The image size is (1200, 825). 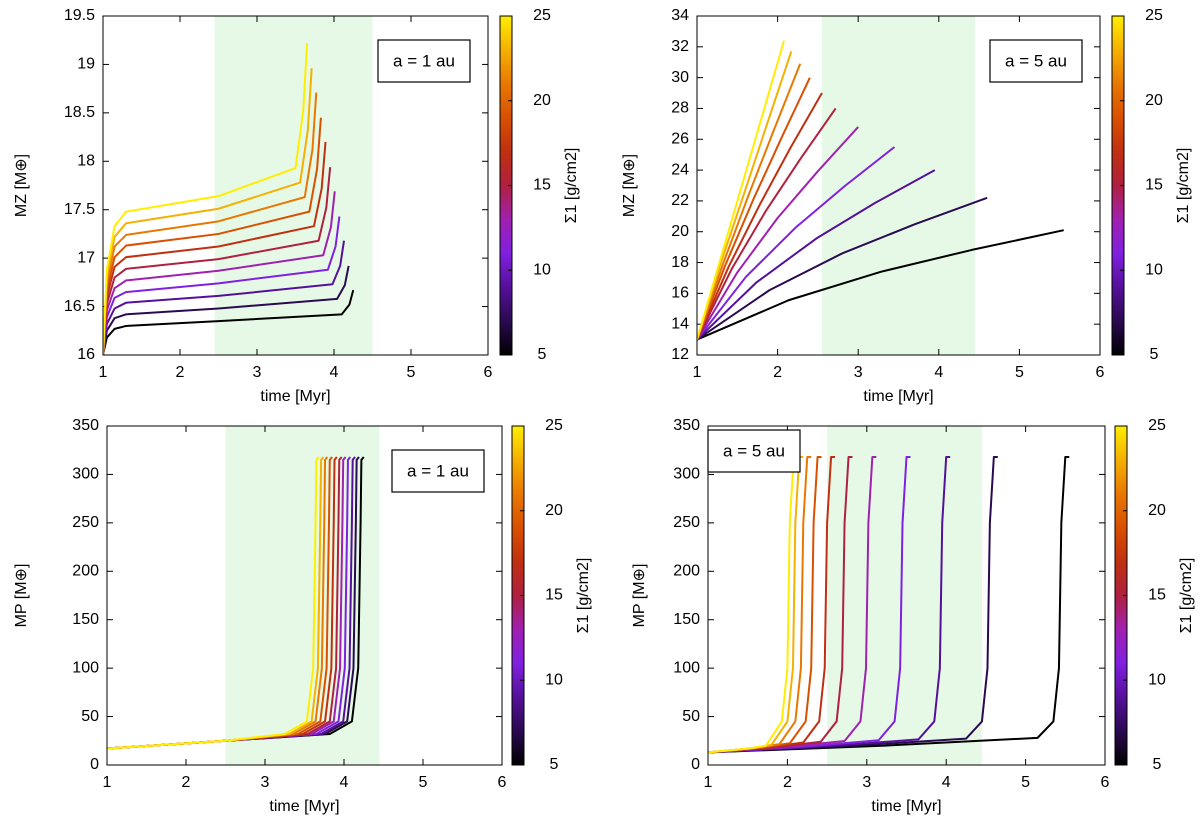 What do you see at coordinates (79, 209) in the screenshot?
I see `y-tick-label: 17.5` at bounding box center [79, 209].